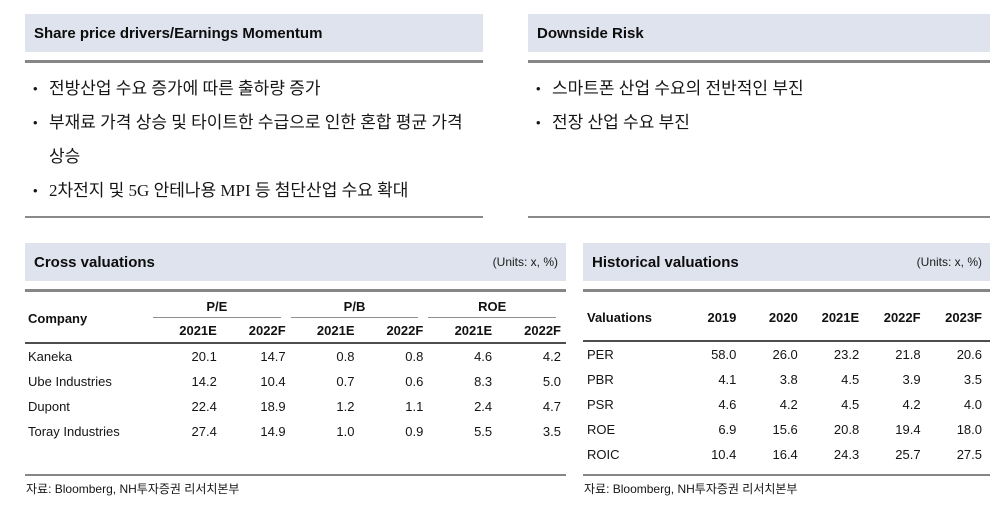 Image resolution: width=1003 pixels, height=517 pixels. Describe the element at coordinates (788, 379) in the screenshot. I see `cell: 3.8` at that location.